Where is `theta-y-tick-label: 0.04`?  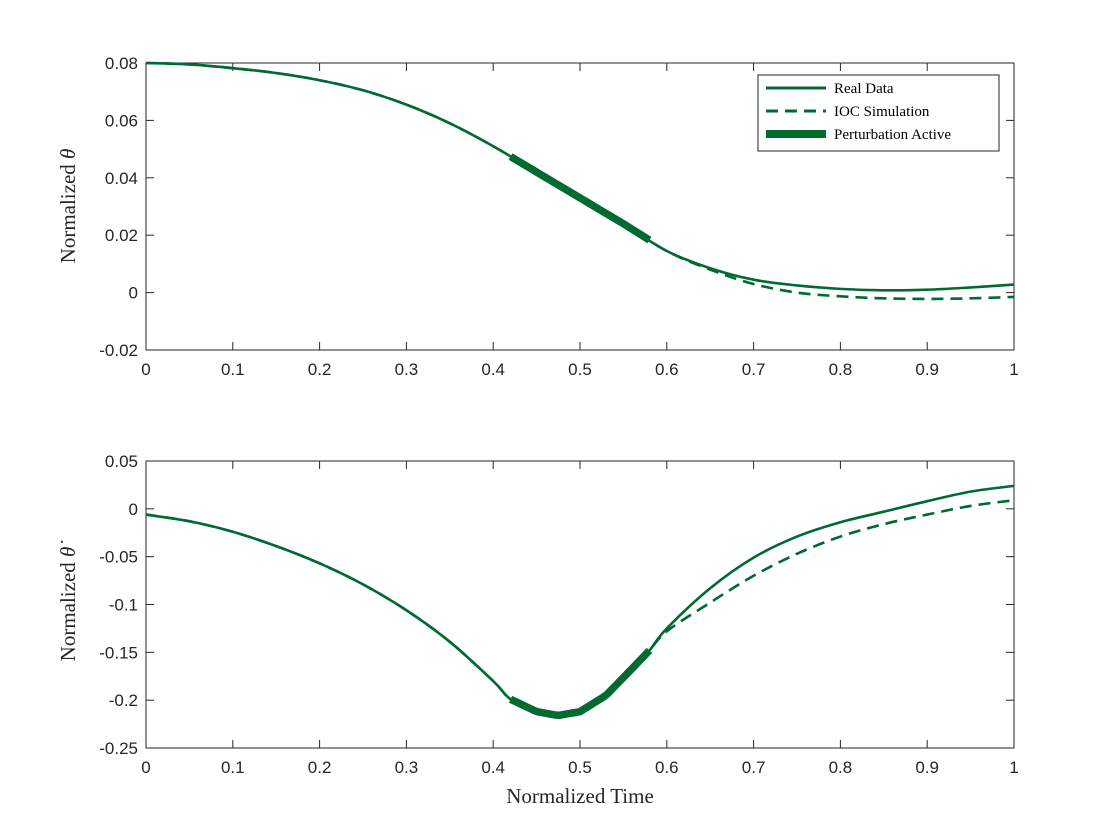
theta-y-tick-label: 0.04 is located at coordinates (121, 178).